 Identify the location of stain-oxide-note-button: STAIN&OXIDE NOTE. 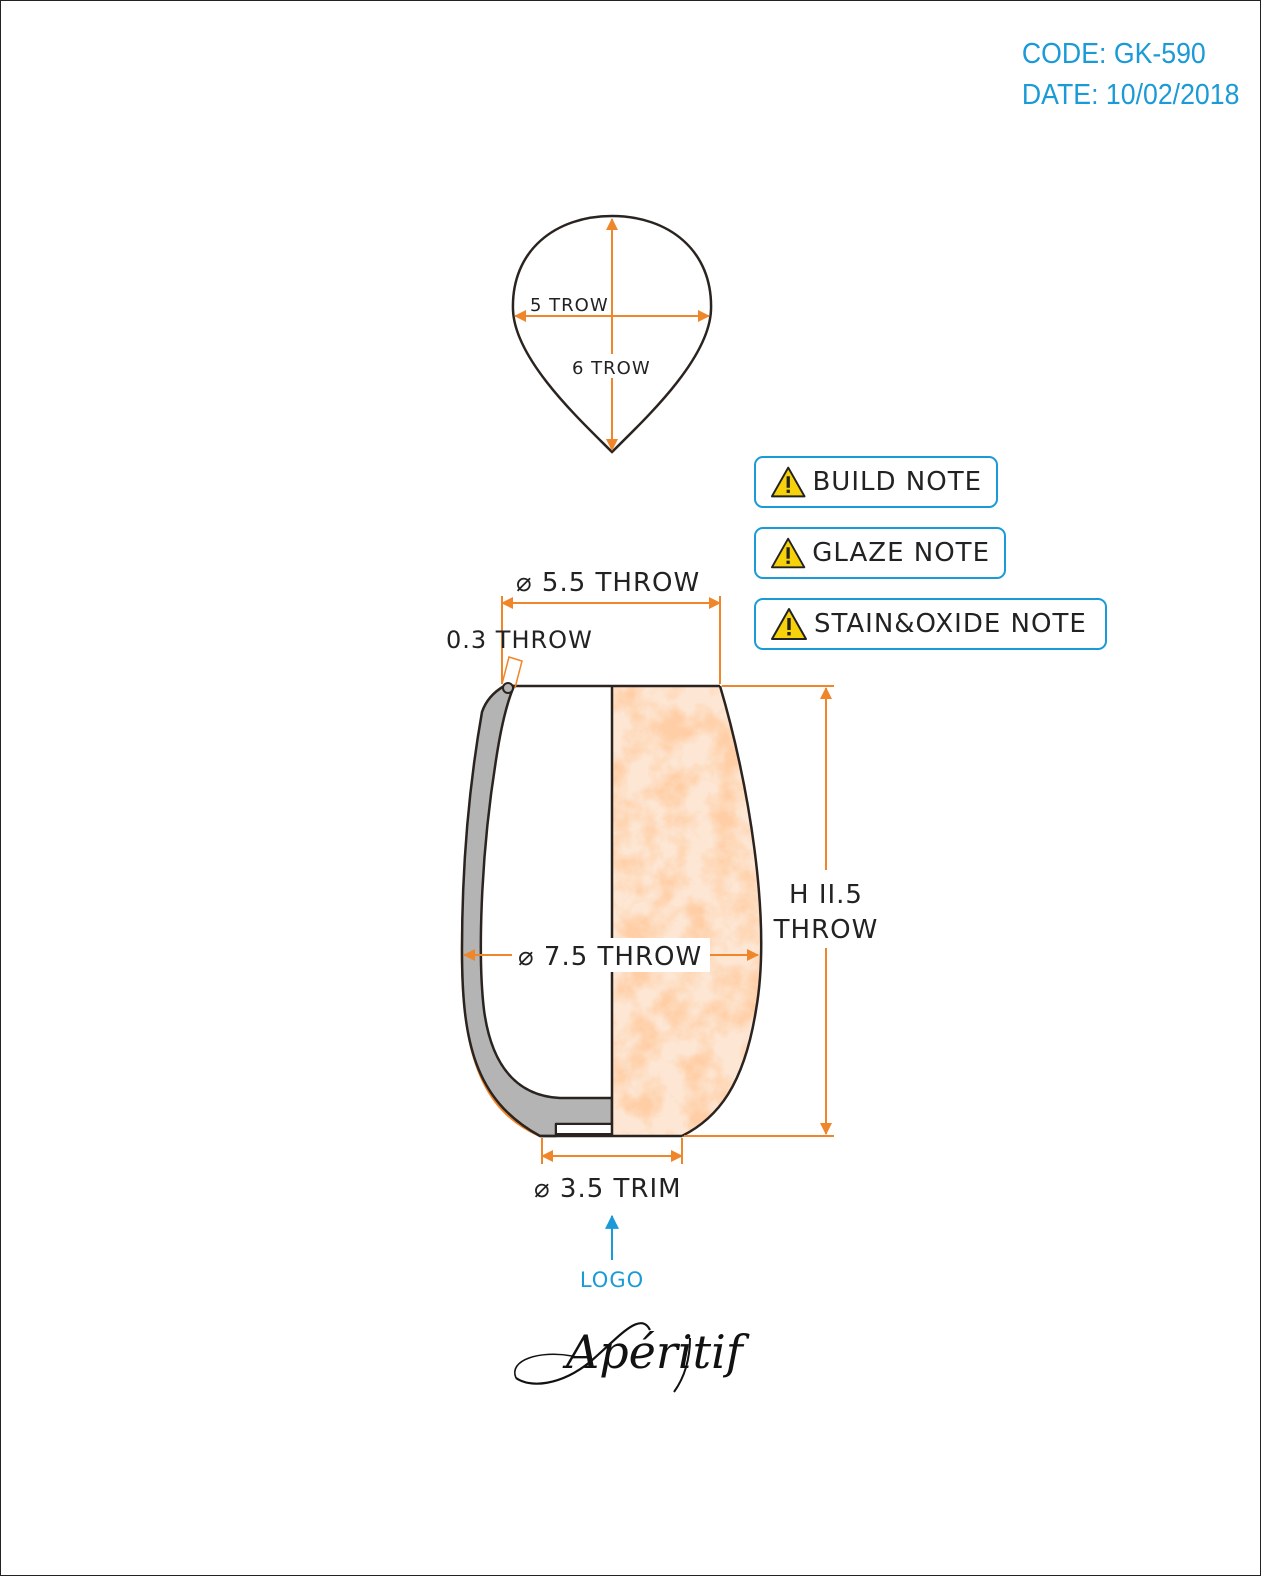
(930, 624).